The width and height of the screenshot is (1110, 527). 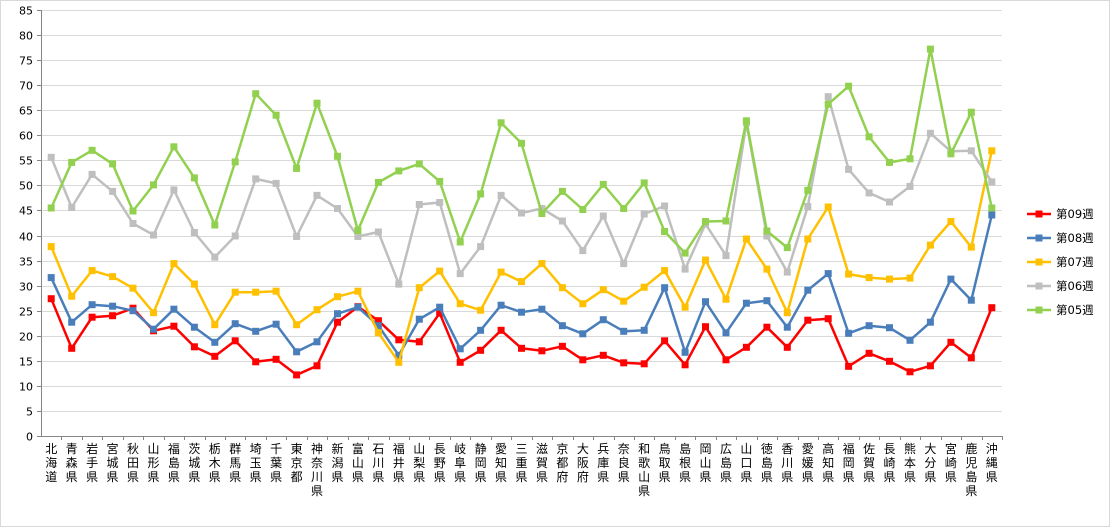 What do you see at coordinates (706, 463) in the screenshot?
I see `x-tick-label: 岡山県` at bounding box center [706, 463].